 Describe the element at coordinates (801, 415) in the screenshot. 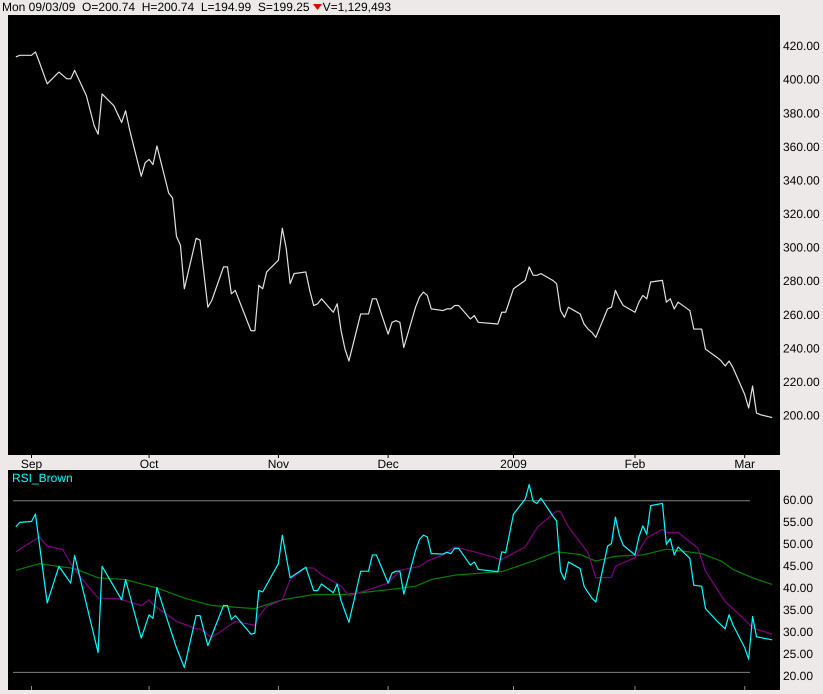

I see `y-tick-label: 200.00` at that location.